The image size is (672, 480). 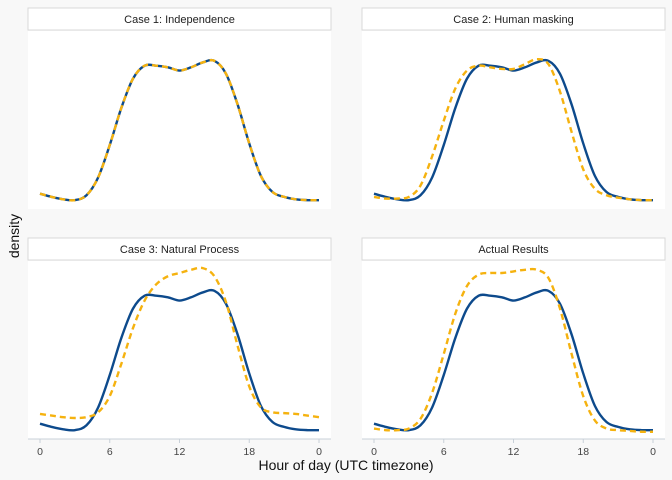 I want to click on panel-title: Case 2: Human masking, so click(x=513, y=20).